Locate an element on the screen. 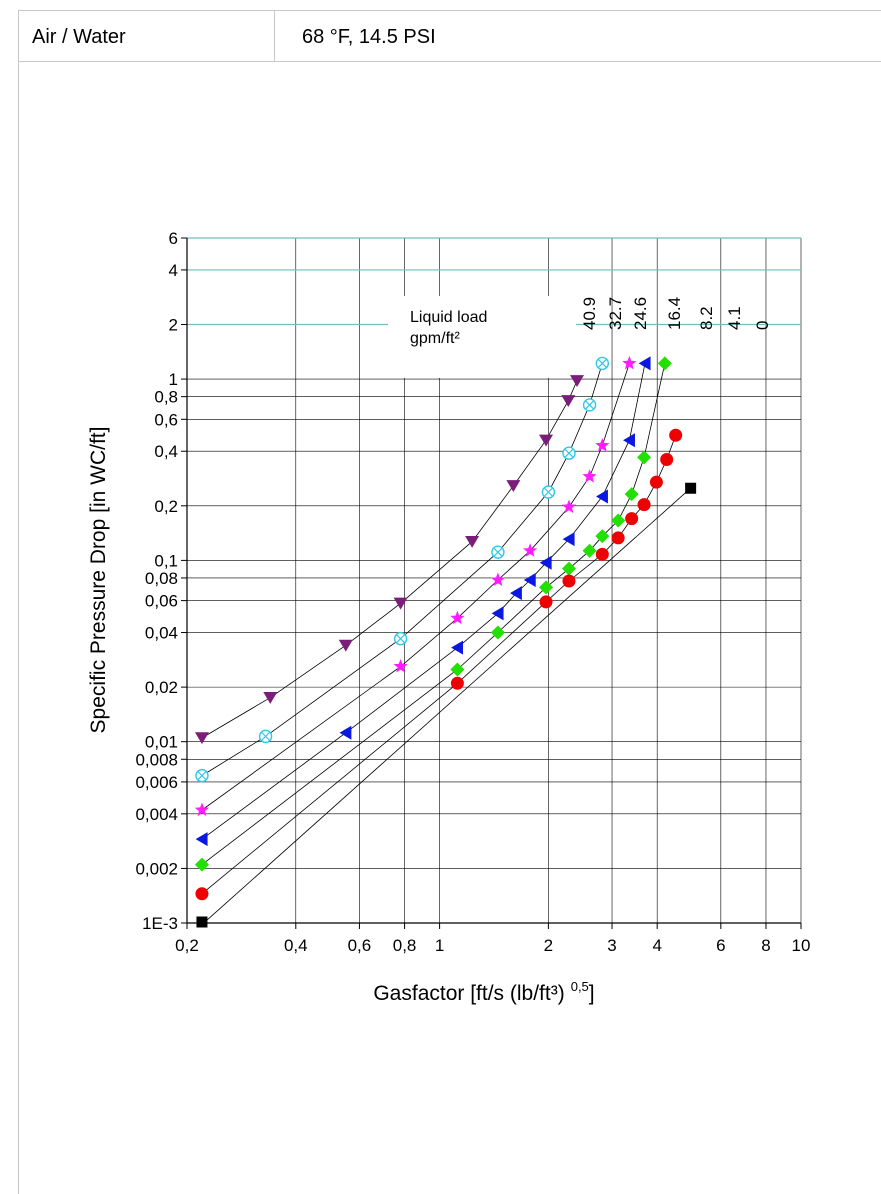 The height and width of the screenshot is (1194, 881). legend-label-40-9: 40.9 is located at coordinates (589, 313).